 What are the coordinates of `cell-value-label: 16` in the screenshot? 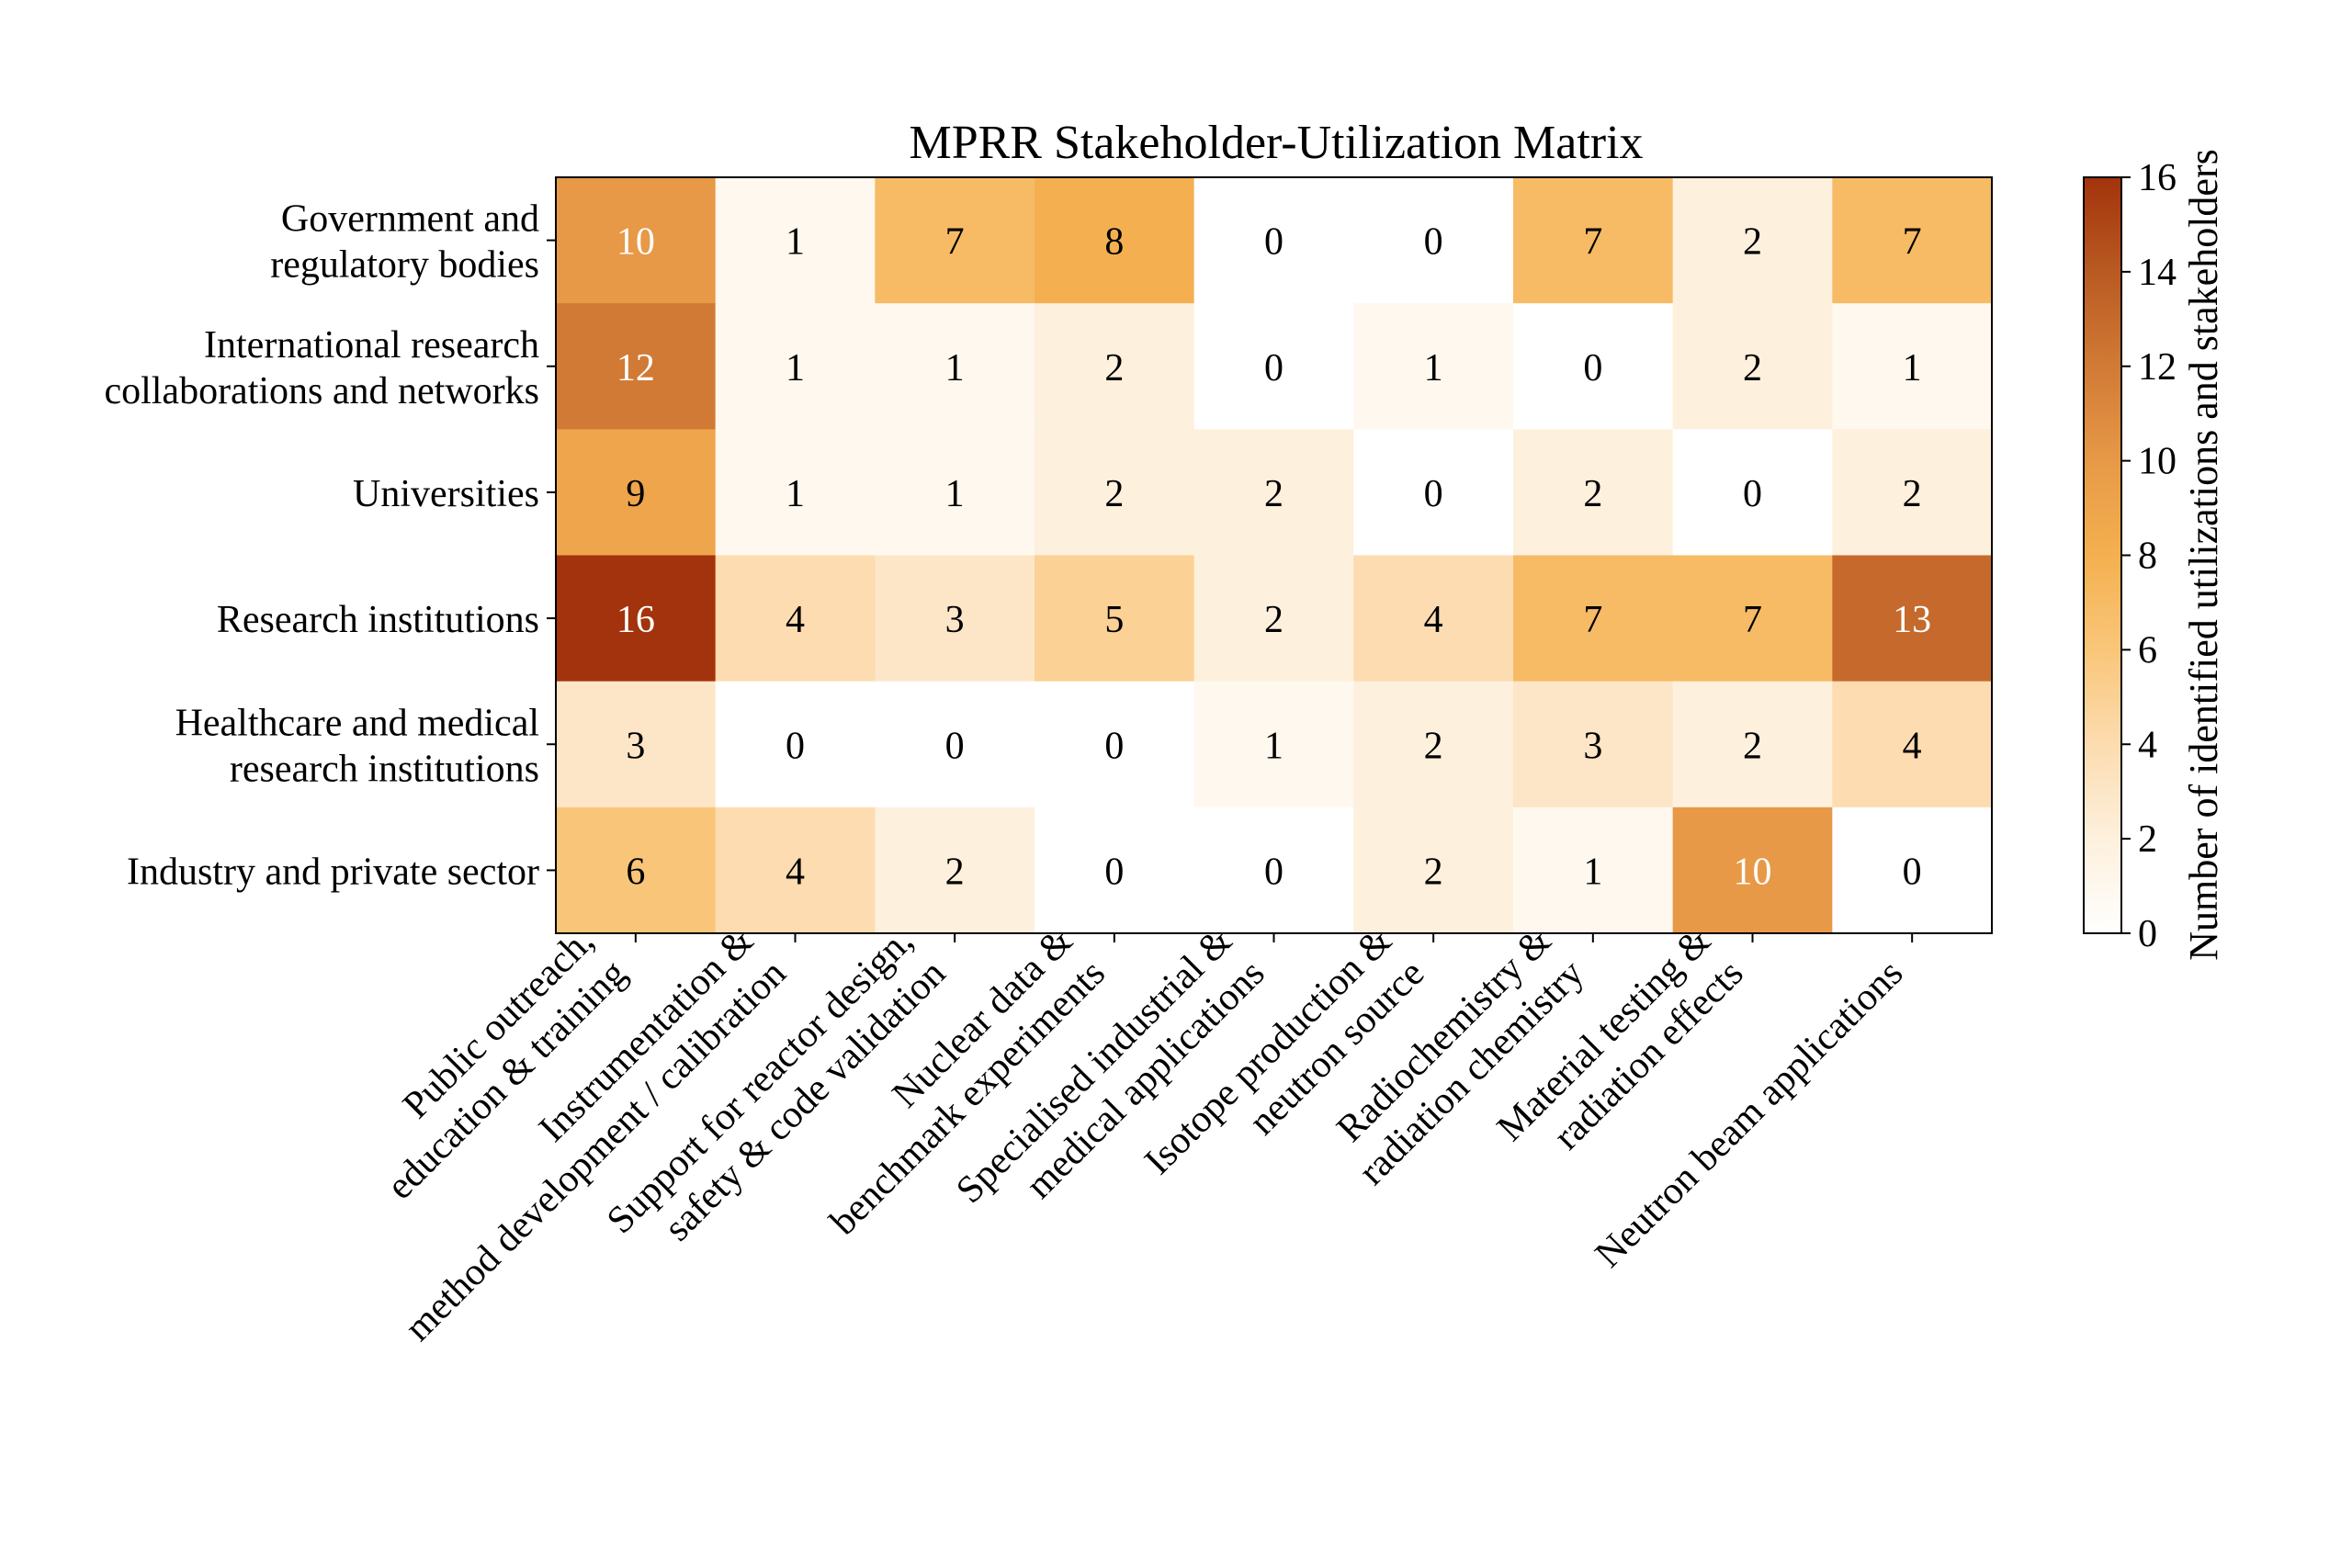 It's located at (635, 620).